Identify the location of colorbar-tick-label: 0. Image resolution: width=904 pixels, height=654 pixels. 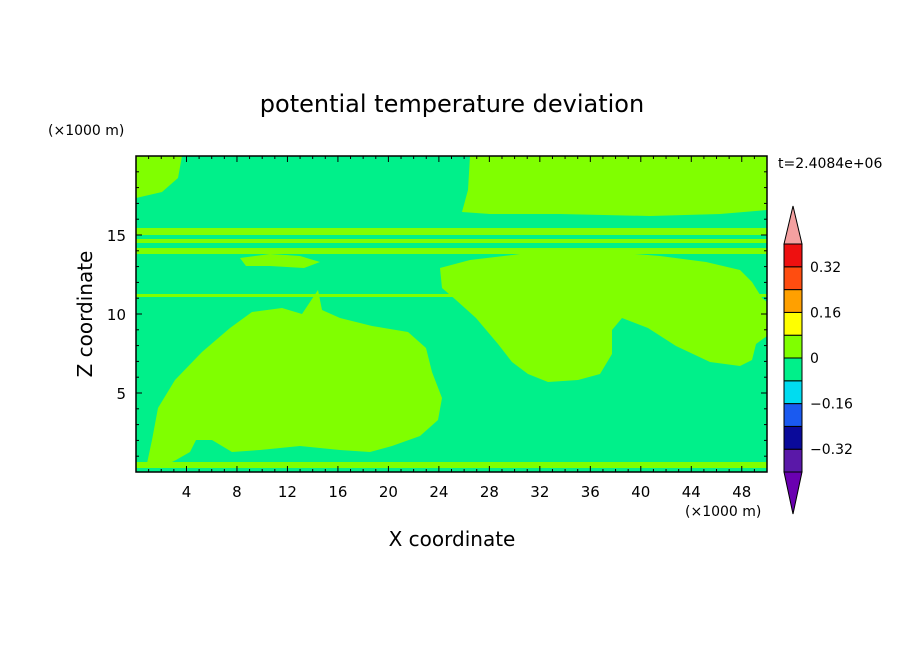
(814, 359).